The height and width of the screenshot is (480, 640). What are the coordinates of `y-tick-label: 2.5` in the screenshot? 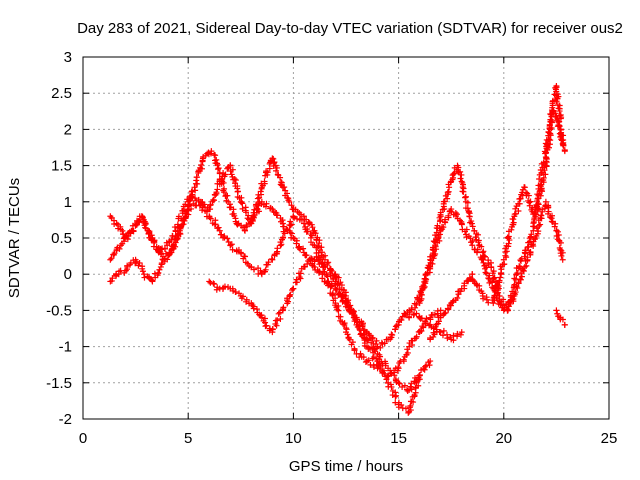 It's located at (61, 93).